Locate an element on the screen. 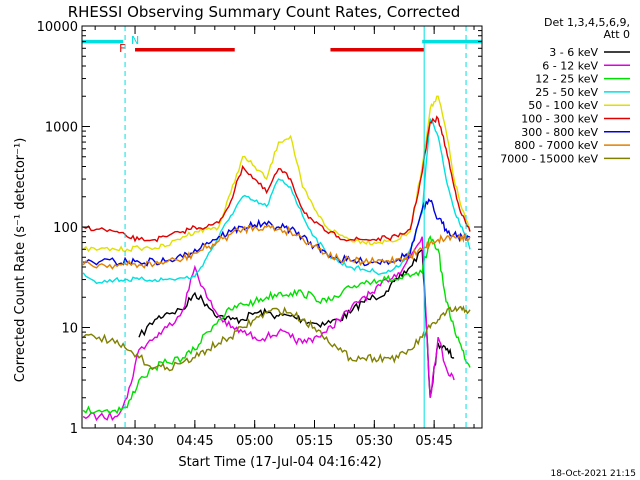  x-tick-label: 05:45 is located at coordinates (433, 441).